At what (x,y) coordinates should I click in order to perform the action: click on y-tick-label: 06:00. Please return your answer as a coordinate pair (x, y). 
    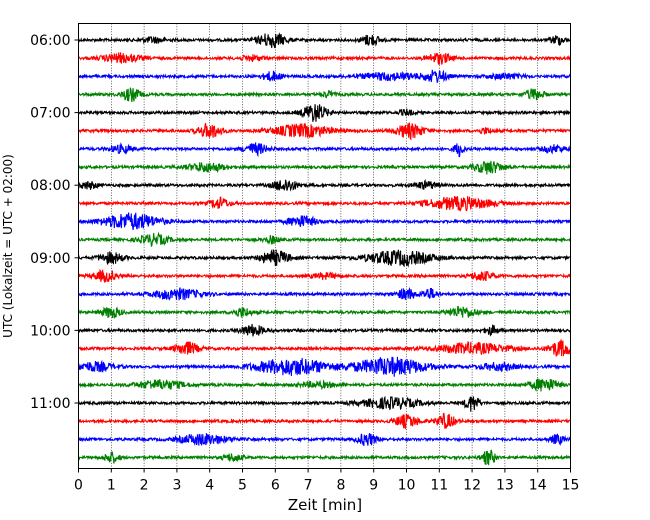
    Looking at the image, I should click on (50, 41).